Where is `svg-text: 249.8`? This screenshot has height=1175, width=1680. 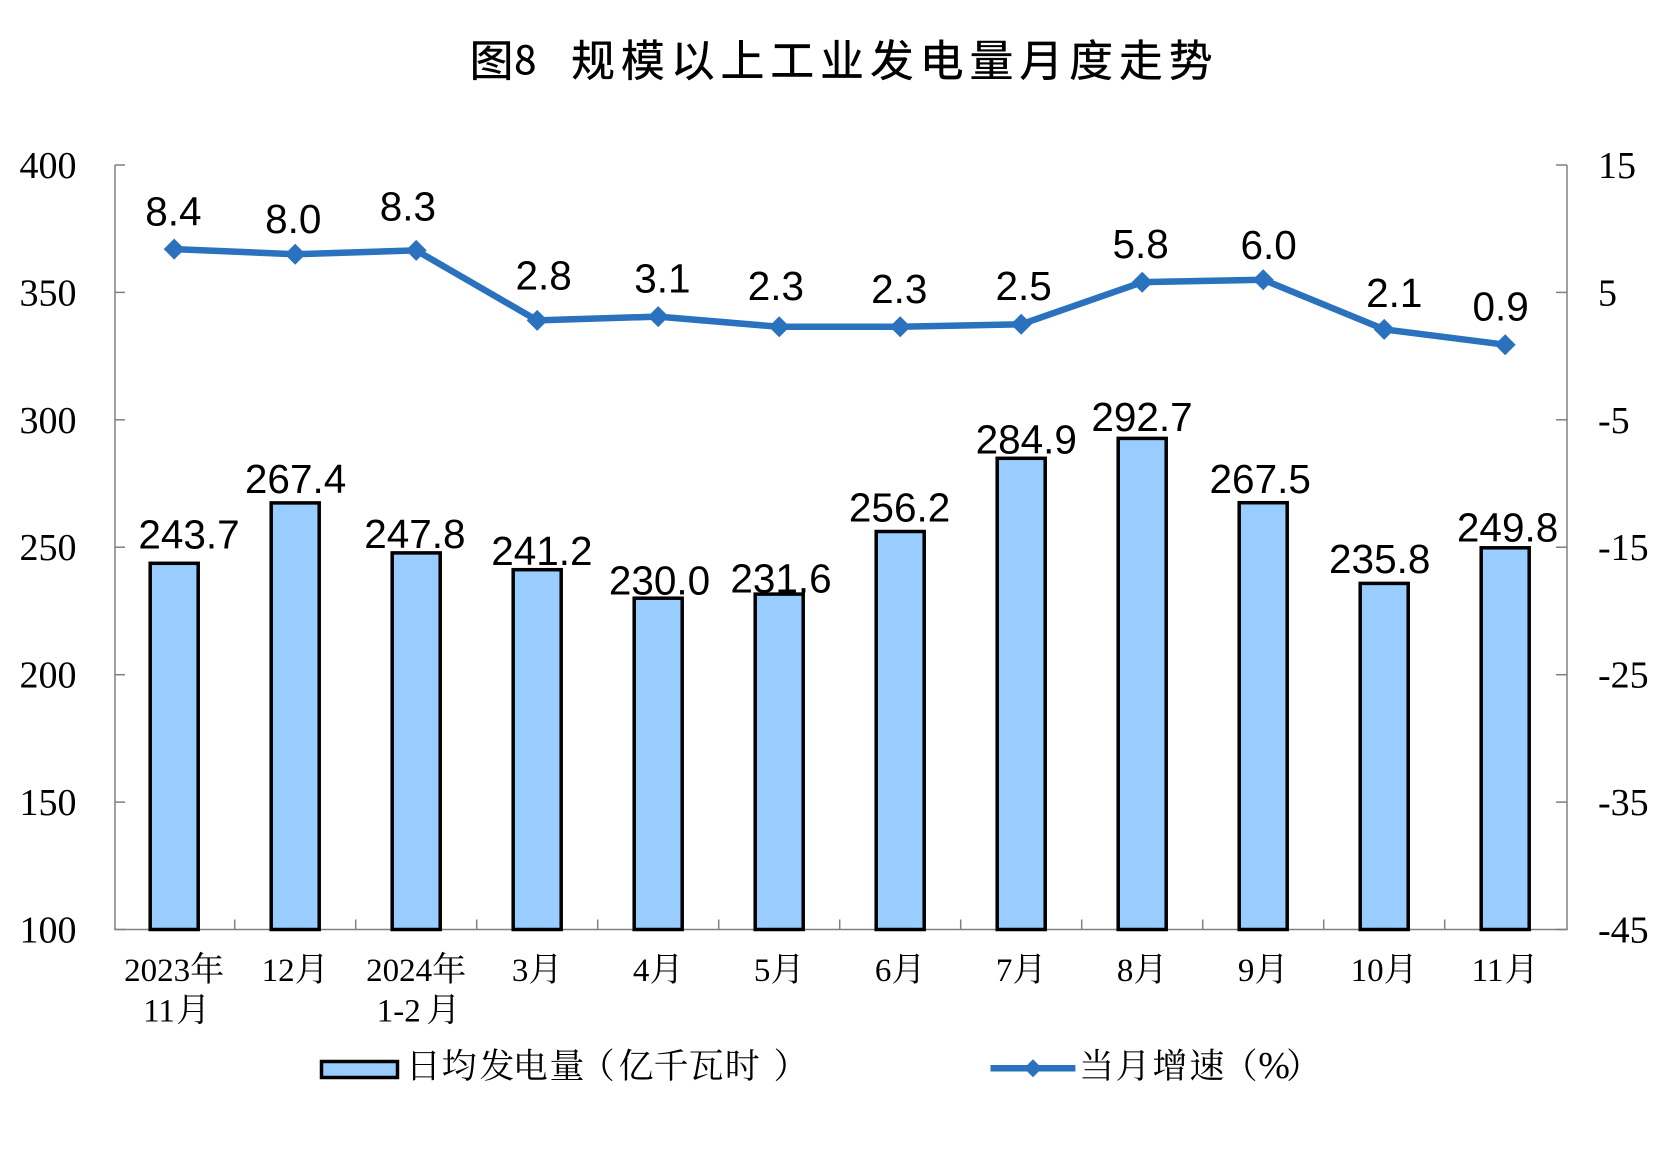 svg-text: 249.8 is located at coordinates (1507, 528).